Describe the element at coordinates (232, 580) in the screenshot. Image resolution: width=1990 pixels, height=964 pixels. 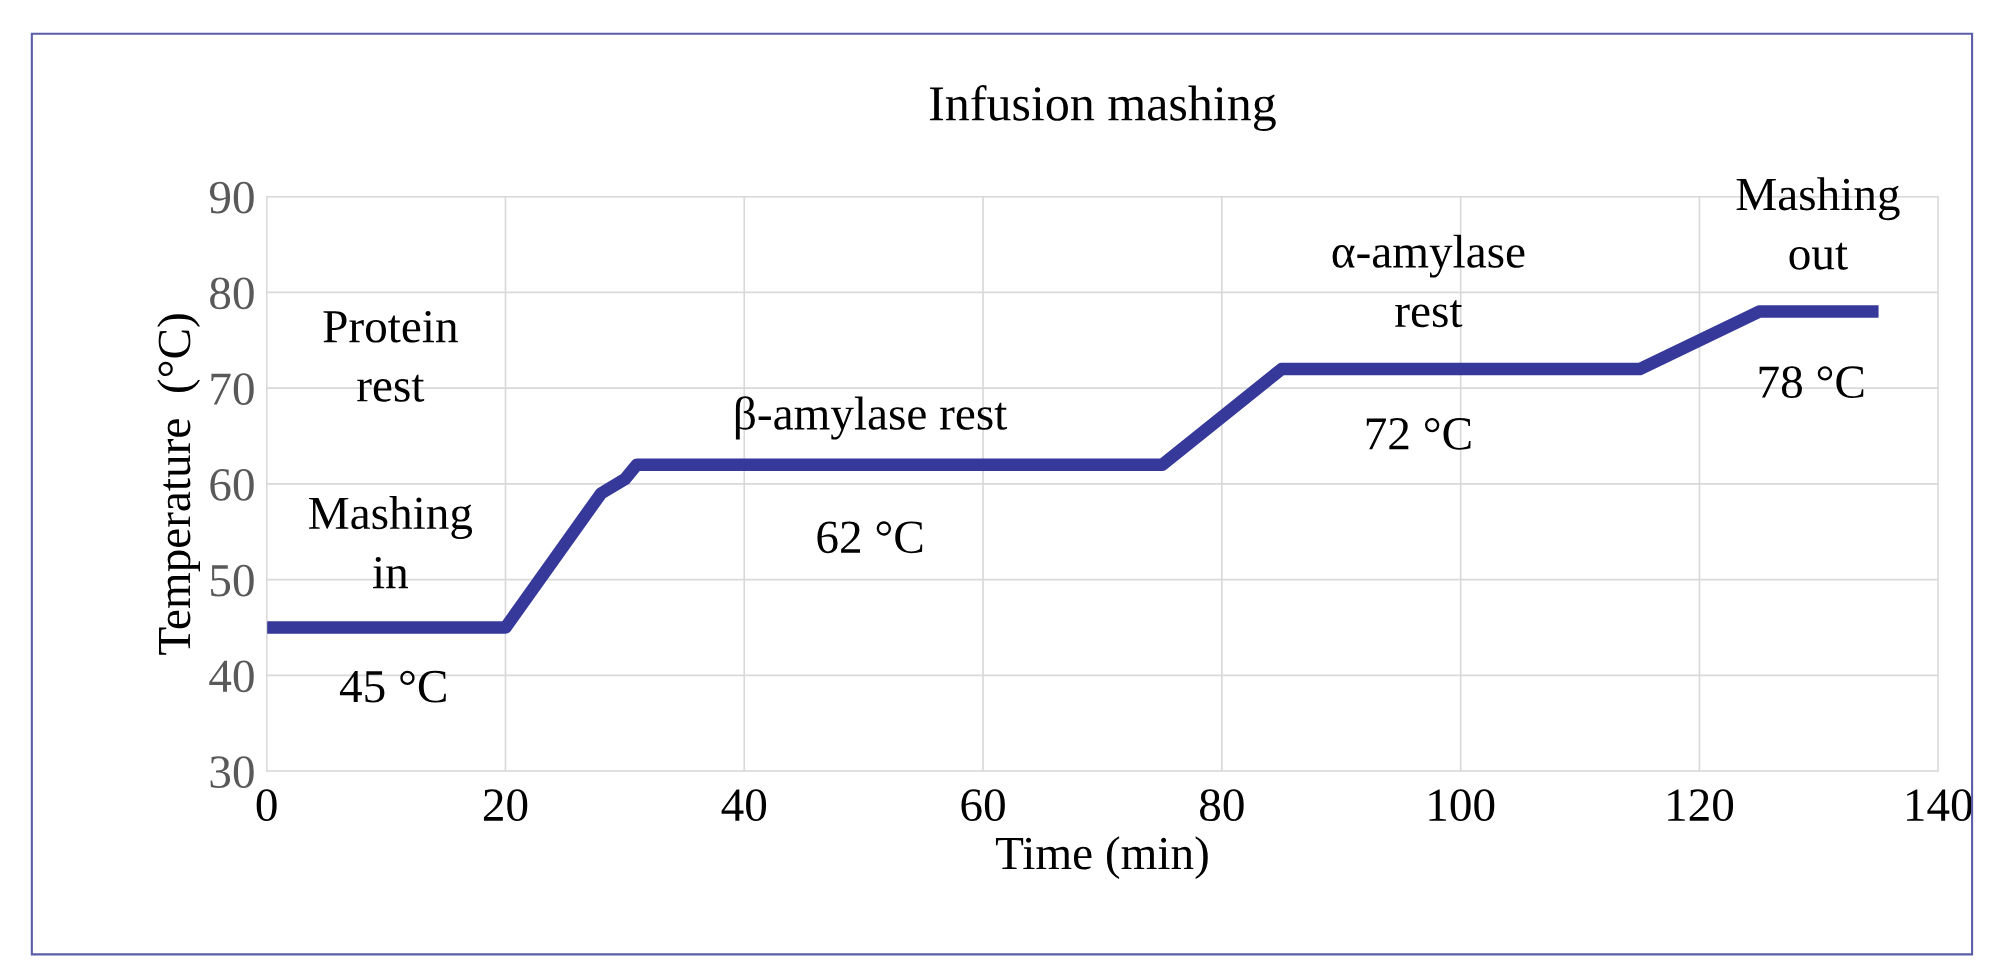
I see `y-tick-label: 50` at that location.